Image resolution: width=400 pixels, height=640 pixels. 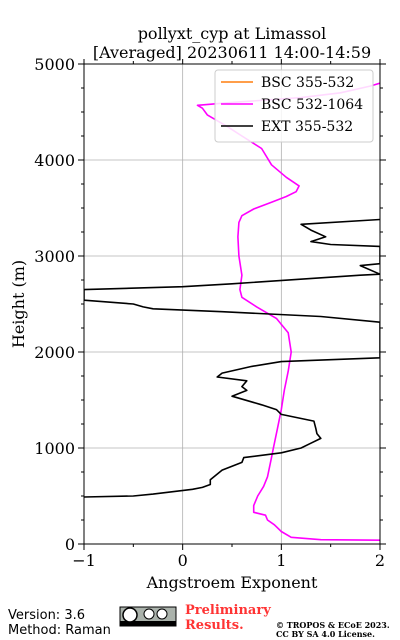 What do you see at coordinates (54, 160) in the screenshot?
I see `y-tick-label: 4000` at bounding box center [54, 160].